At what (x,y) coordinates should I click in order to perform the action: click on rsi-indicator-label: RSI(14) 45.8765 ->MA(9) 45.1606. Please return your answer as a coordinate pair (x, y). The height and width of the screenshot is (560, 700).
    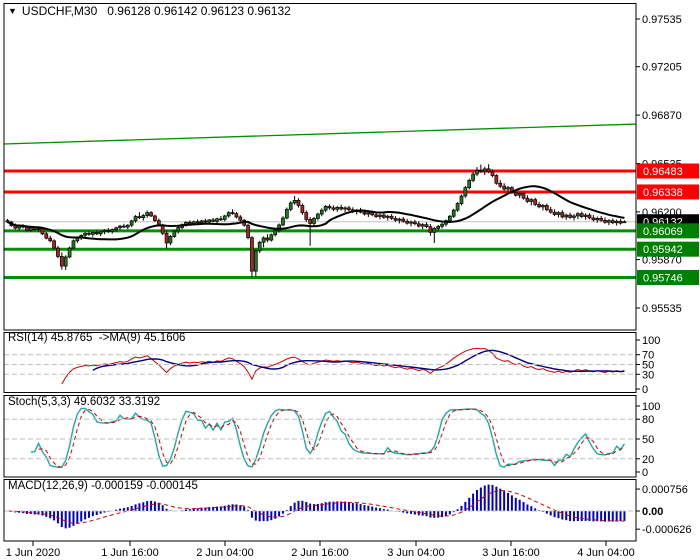
    Looking at the image, I should click on (97, 338).